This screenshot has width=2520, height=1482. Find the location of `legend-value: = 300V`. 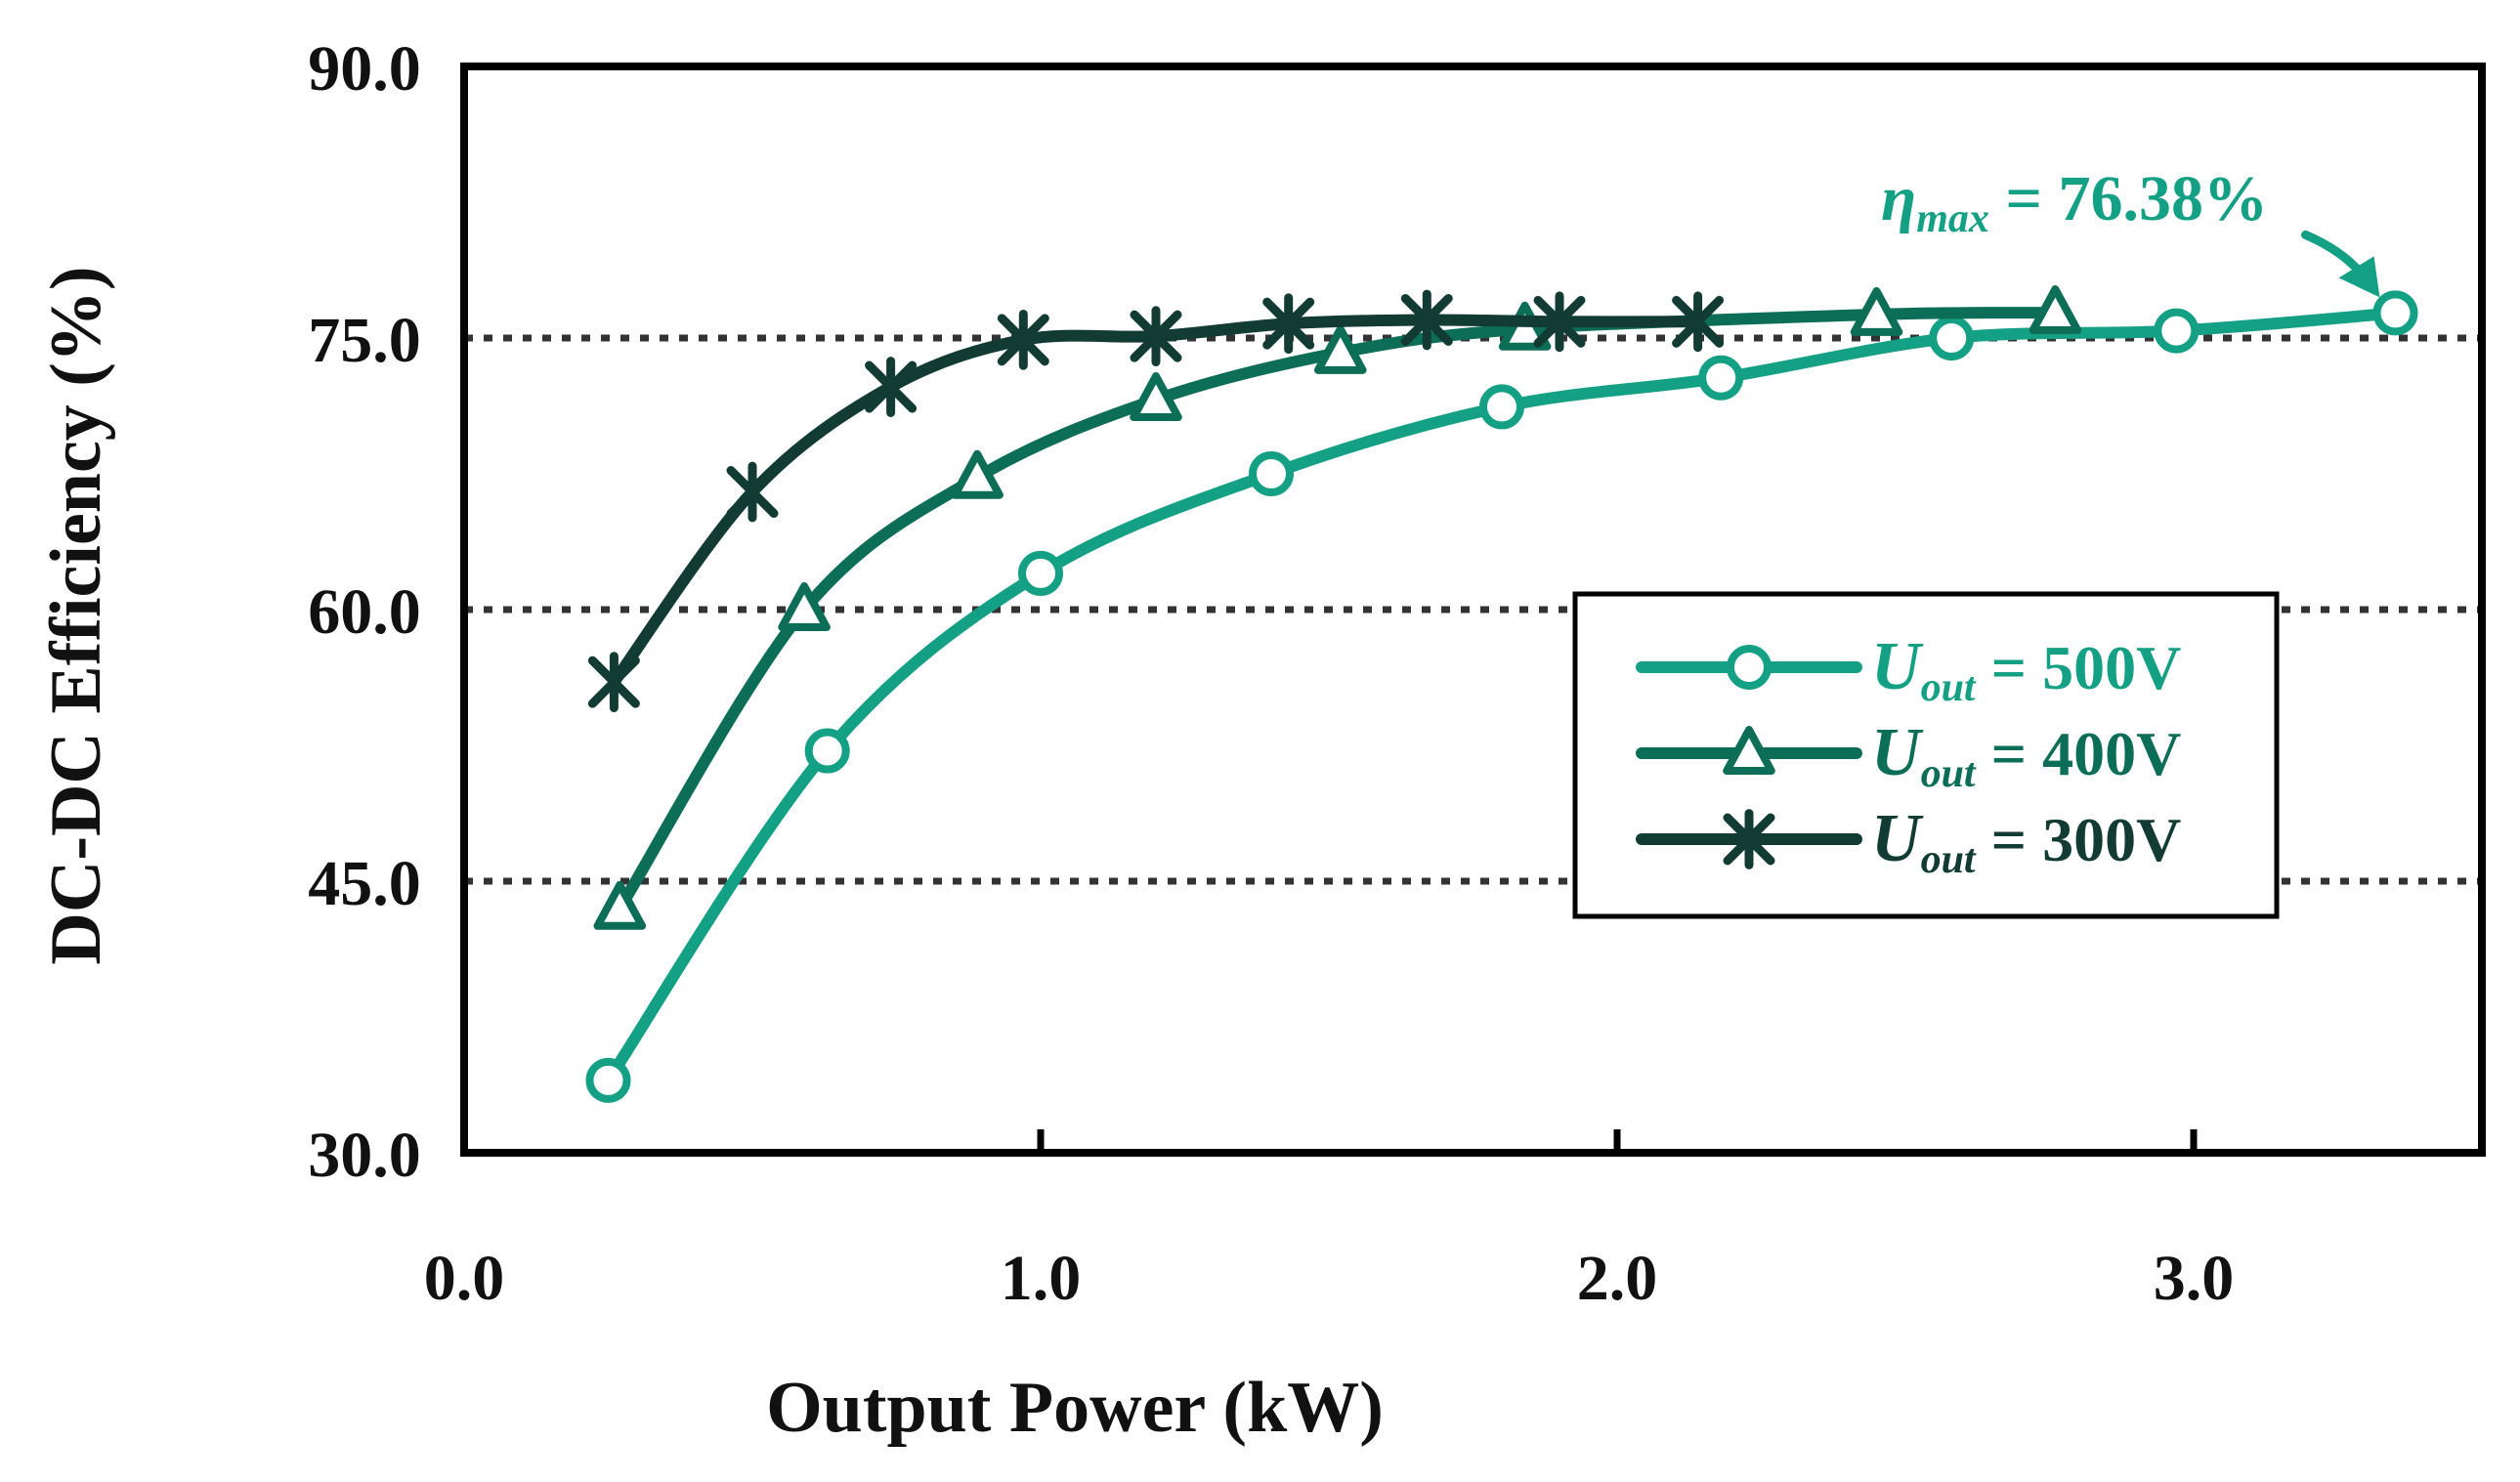

legend-value: = 300V is located at coordinates (2079, 840).